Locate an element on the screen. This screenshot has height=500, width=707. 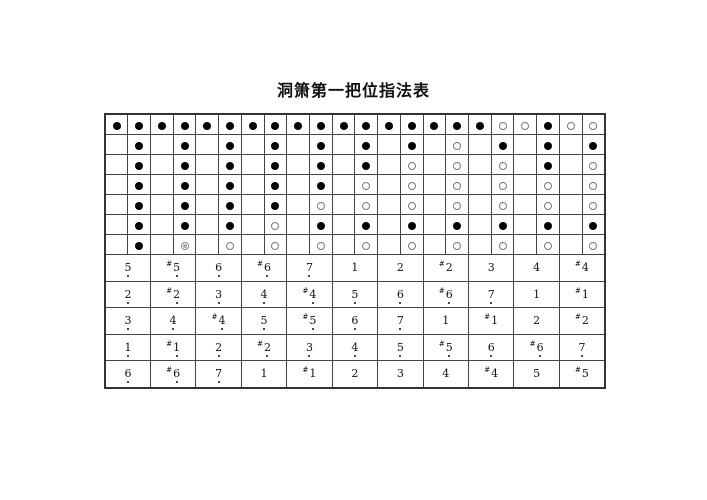
note-cell: #1 is located at coordinates (309, 374).